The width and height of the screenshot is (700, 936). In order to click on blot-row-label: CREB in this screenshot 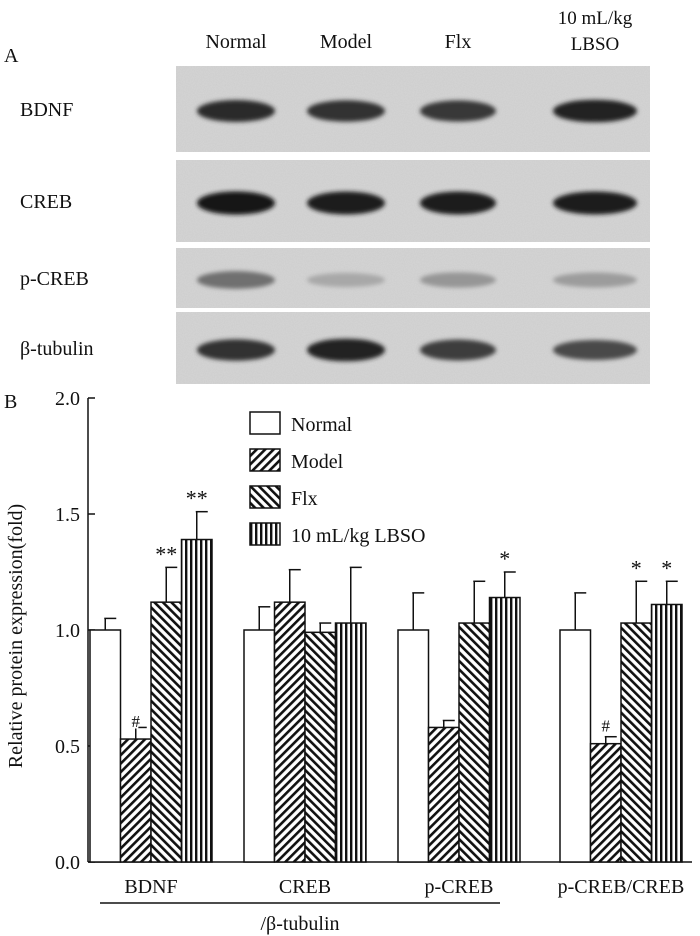, I will do `click(46, 202)`.